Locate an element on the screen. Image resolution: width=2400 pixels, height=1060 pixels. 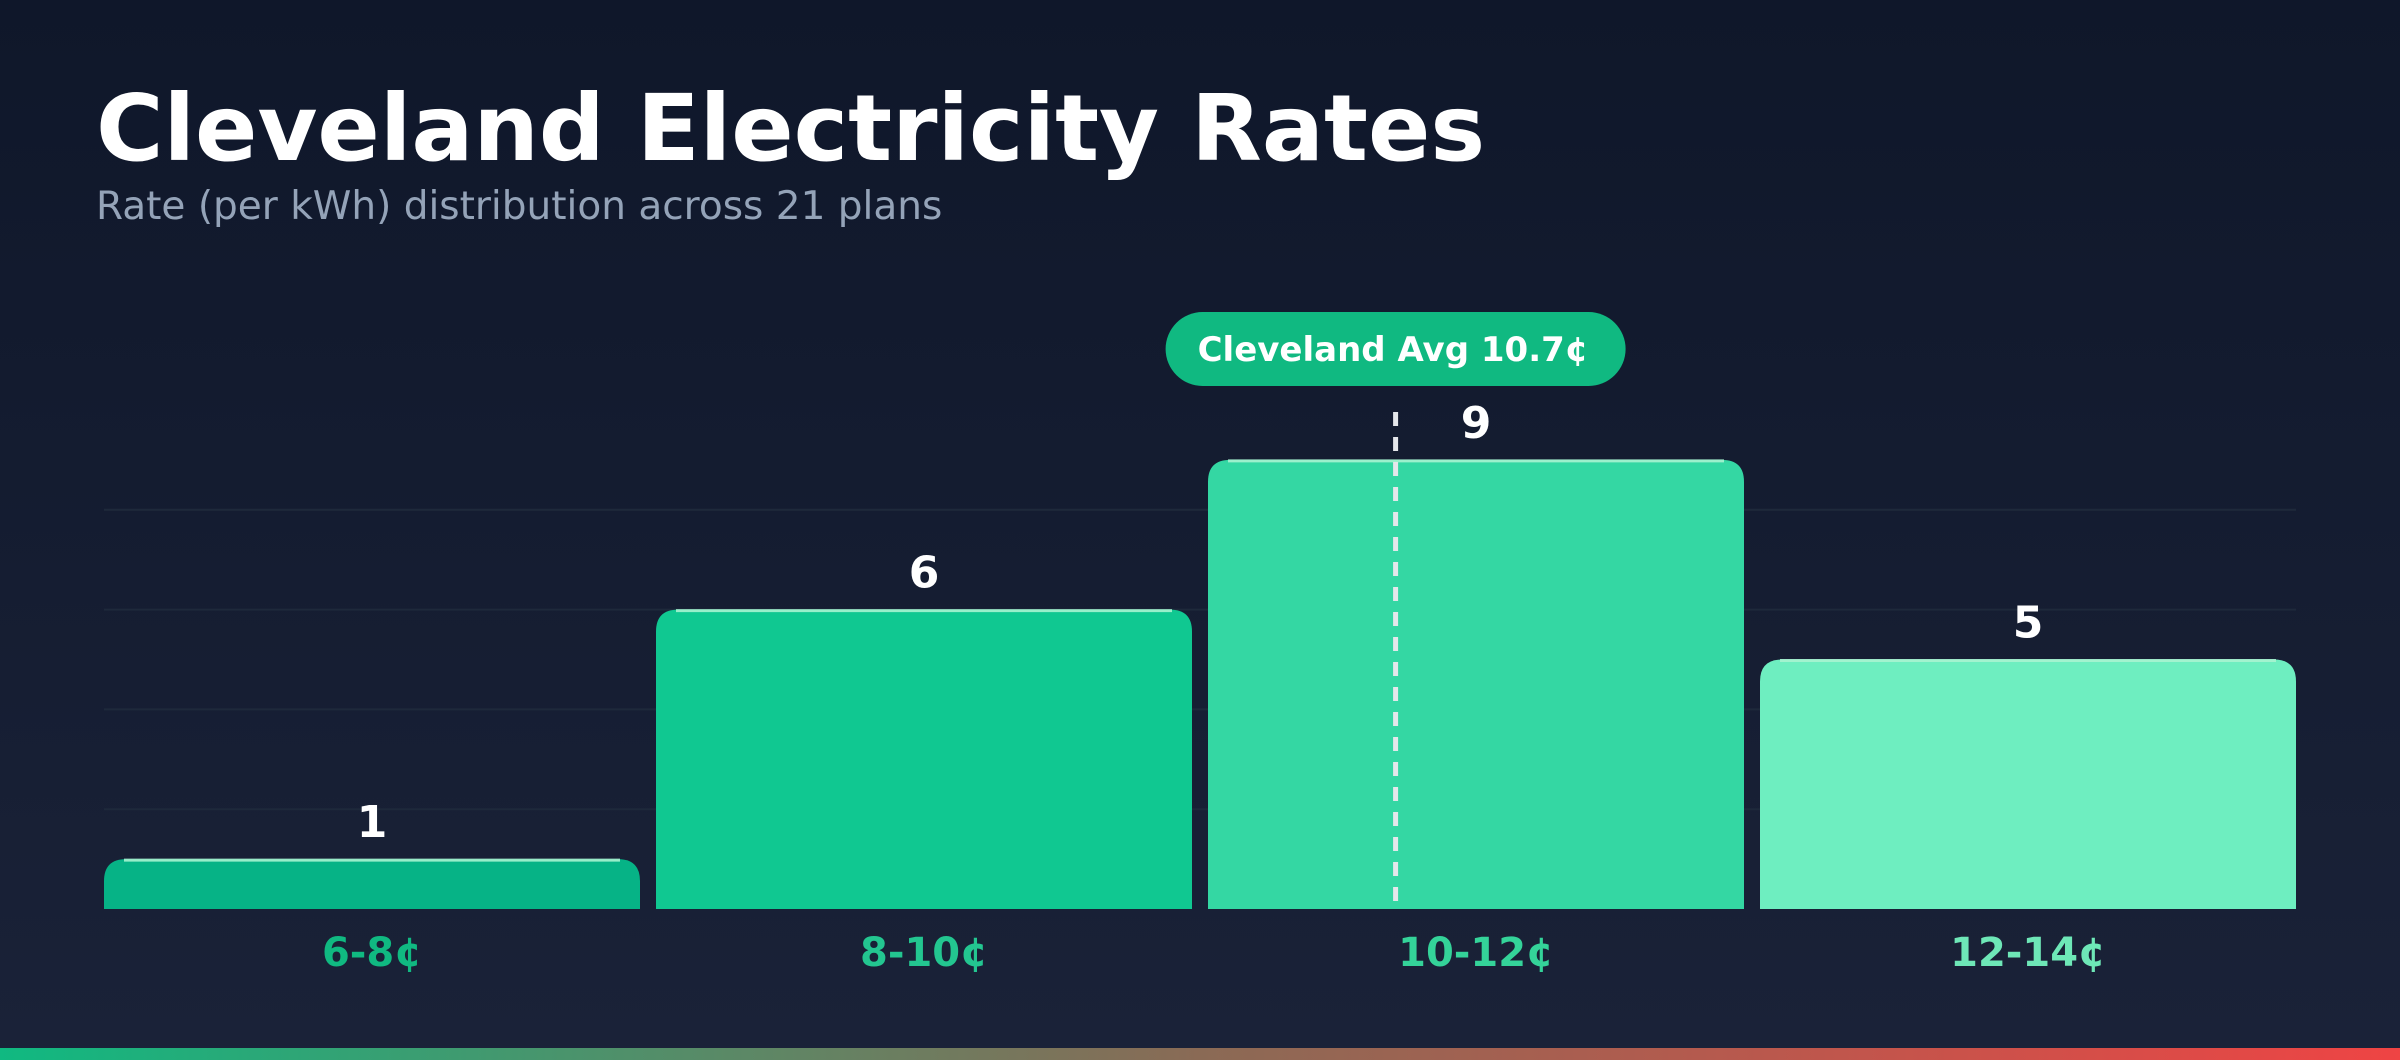
bar-value-label: 1 is located at coordinates (372, 822).